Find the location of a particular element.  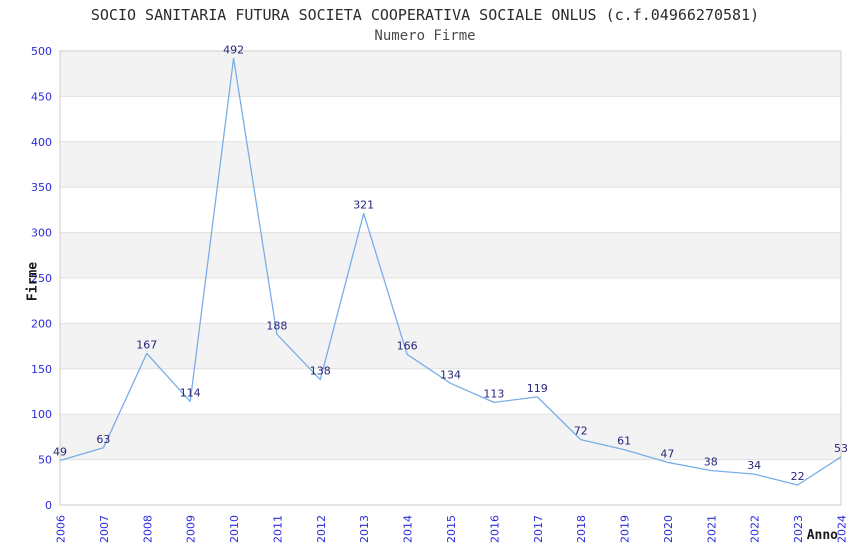

y-tick-label: 150 is located at coordinates (41, 369).